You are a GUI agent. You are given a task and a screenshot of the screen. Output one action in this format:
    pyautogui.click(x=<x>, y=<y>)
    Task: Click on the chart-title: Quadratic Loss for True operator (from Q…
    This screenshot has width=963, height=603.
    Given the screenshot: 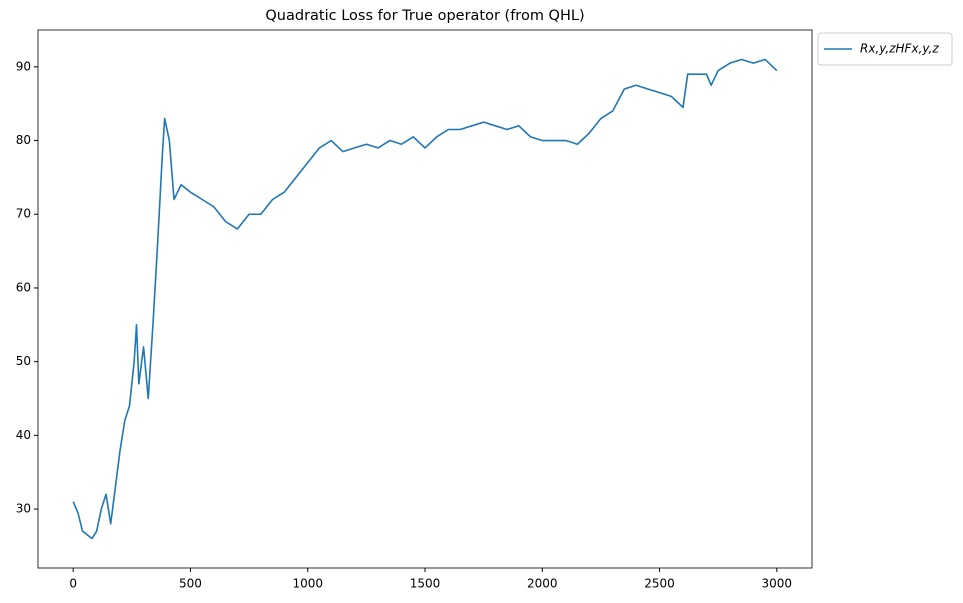 What is the action you would take?
    pyautogui.click(x=424, y=16)
    